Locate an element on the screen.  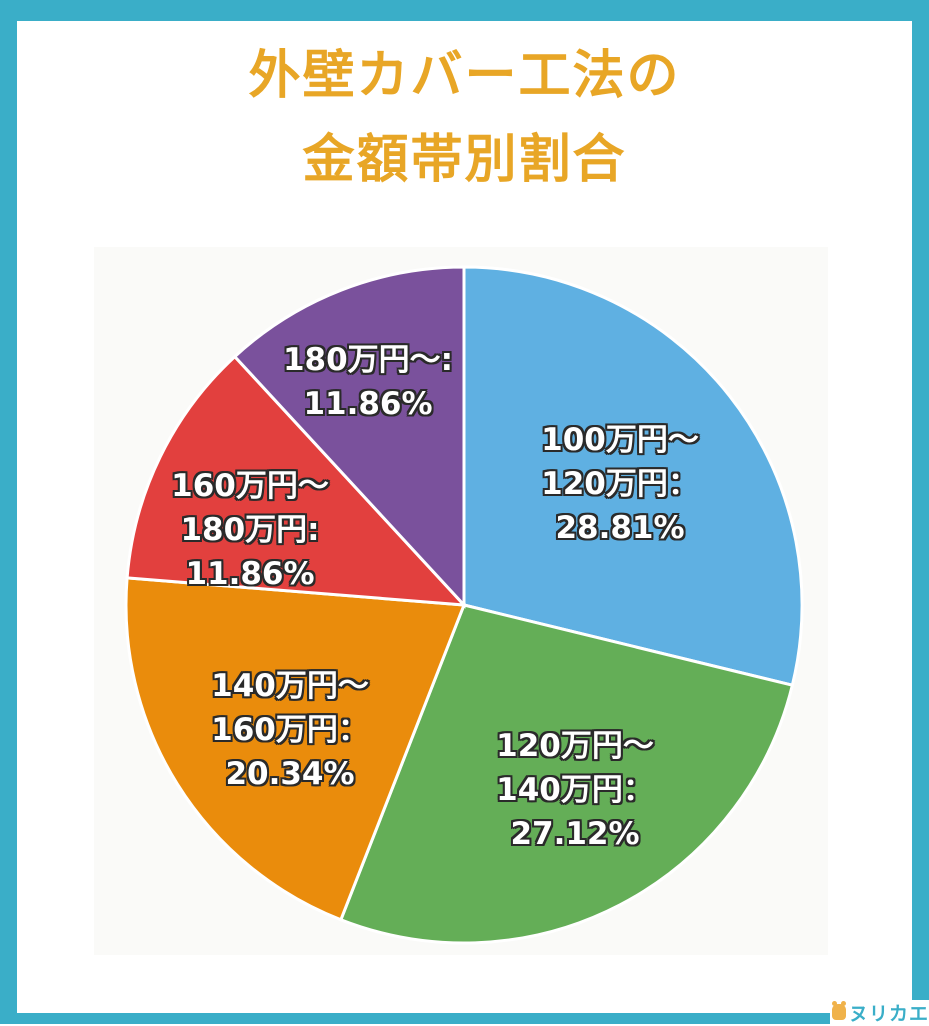
frame-top-bar is located at coordinates (464, 10).